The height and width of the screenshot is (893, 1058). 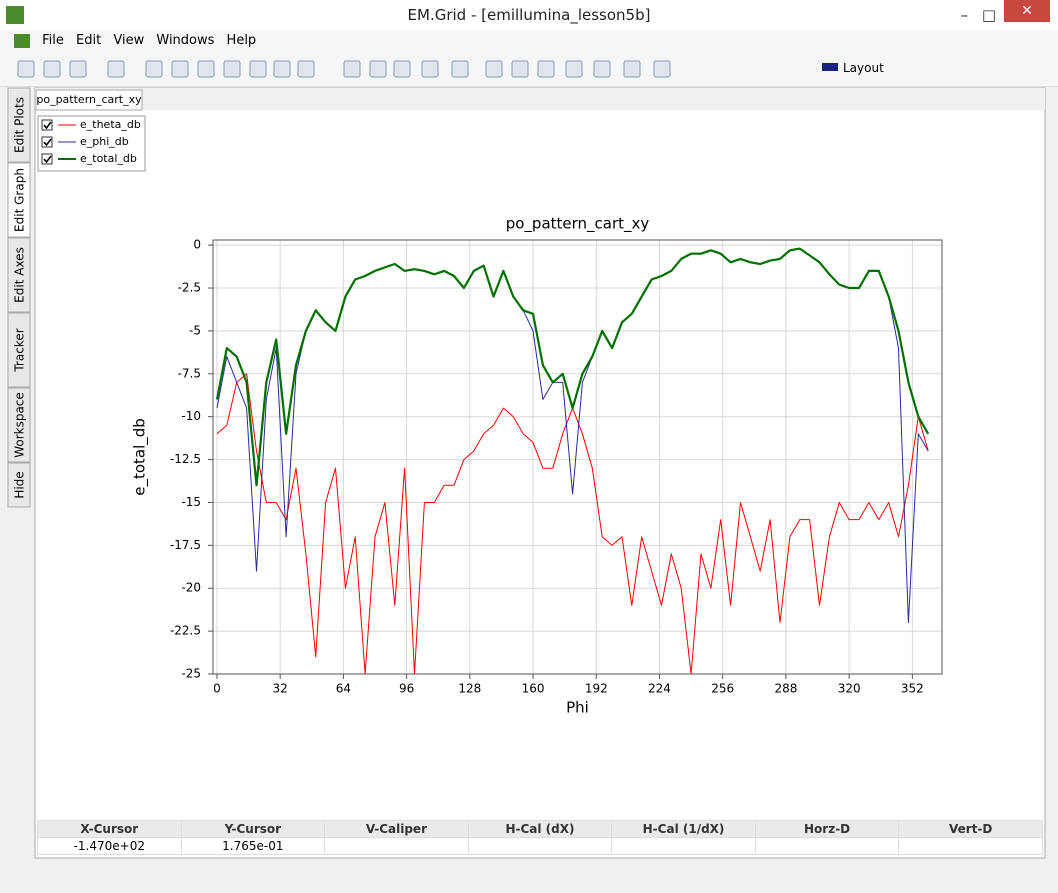 I want to click on title-bar: EM.Grid - [emillumina_lesson5b] – □ ✕, so click(x=529, y=15).